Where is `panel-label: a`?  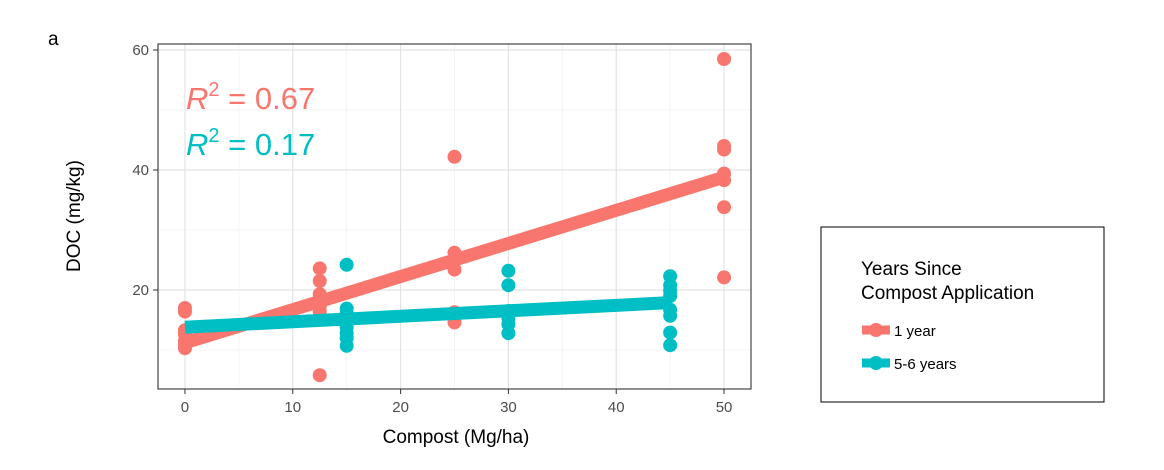 panel-label: a is located at coordinates (53, 39).